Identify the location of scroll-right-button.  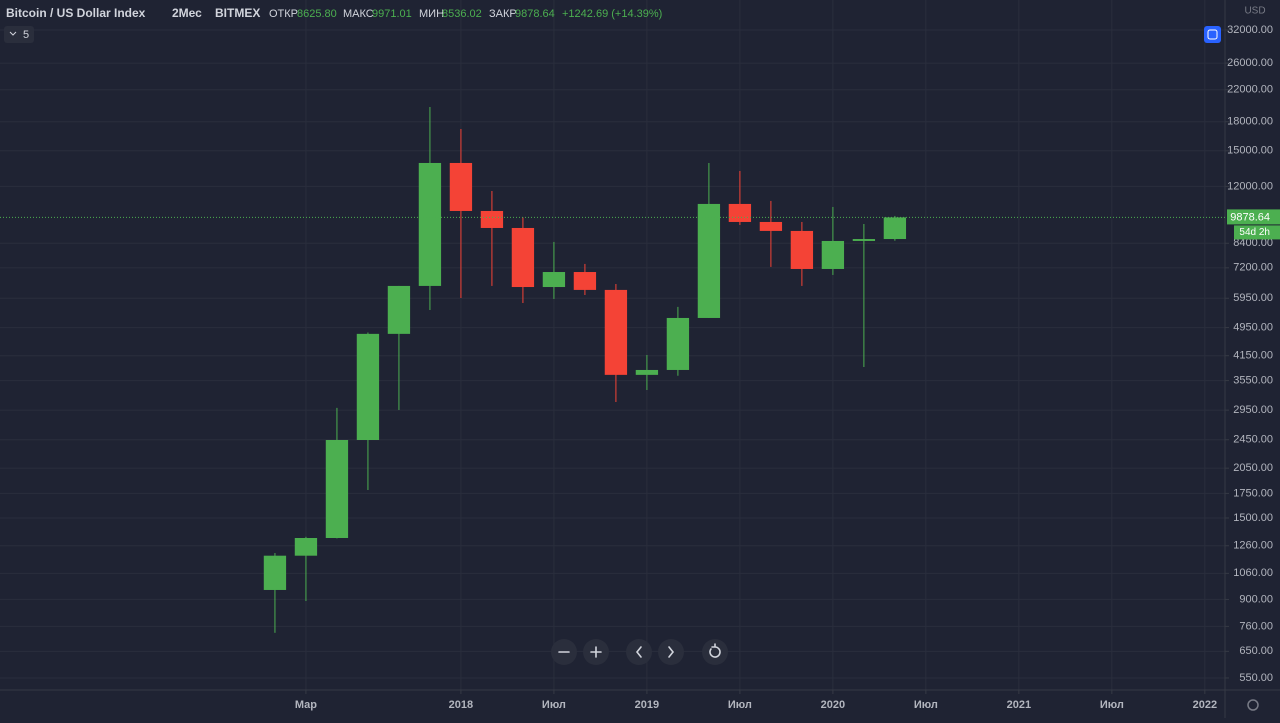
(671, 652).